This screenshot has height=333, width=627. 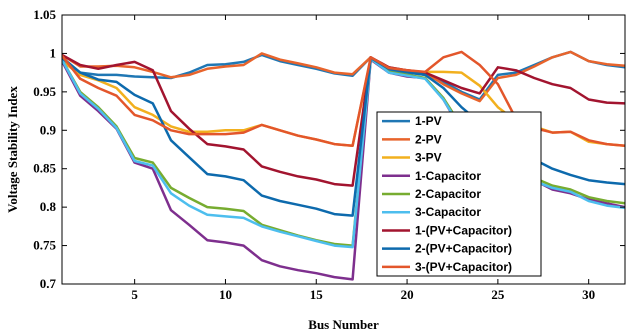 I want to click on y-tick-label: 1, so click(x=53, y=52).